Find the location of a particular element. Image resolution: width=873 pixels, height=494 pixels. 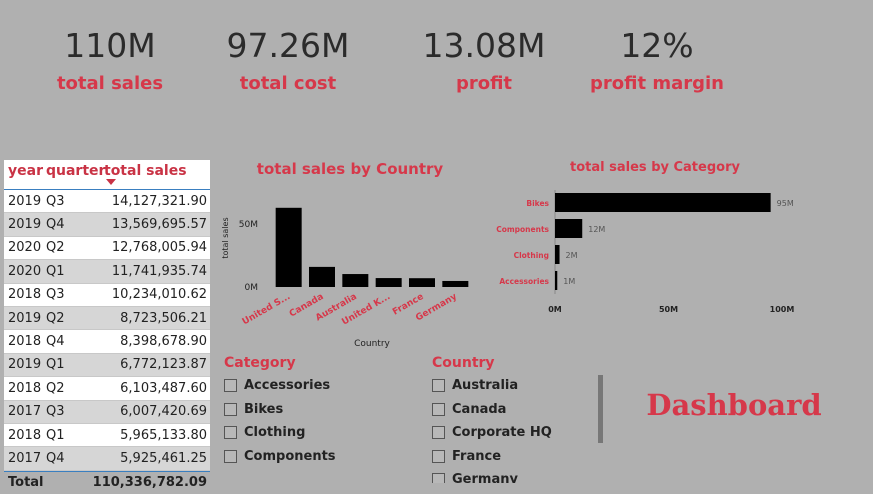

slicer-item: Corporate HQ is located at coordinates (512, 433).